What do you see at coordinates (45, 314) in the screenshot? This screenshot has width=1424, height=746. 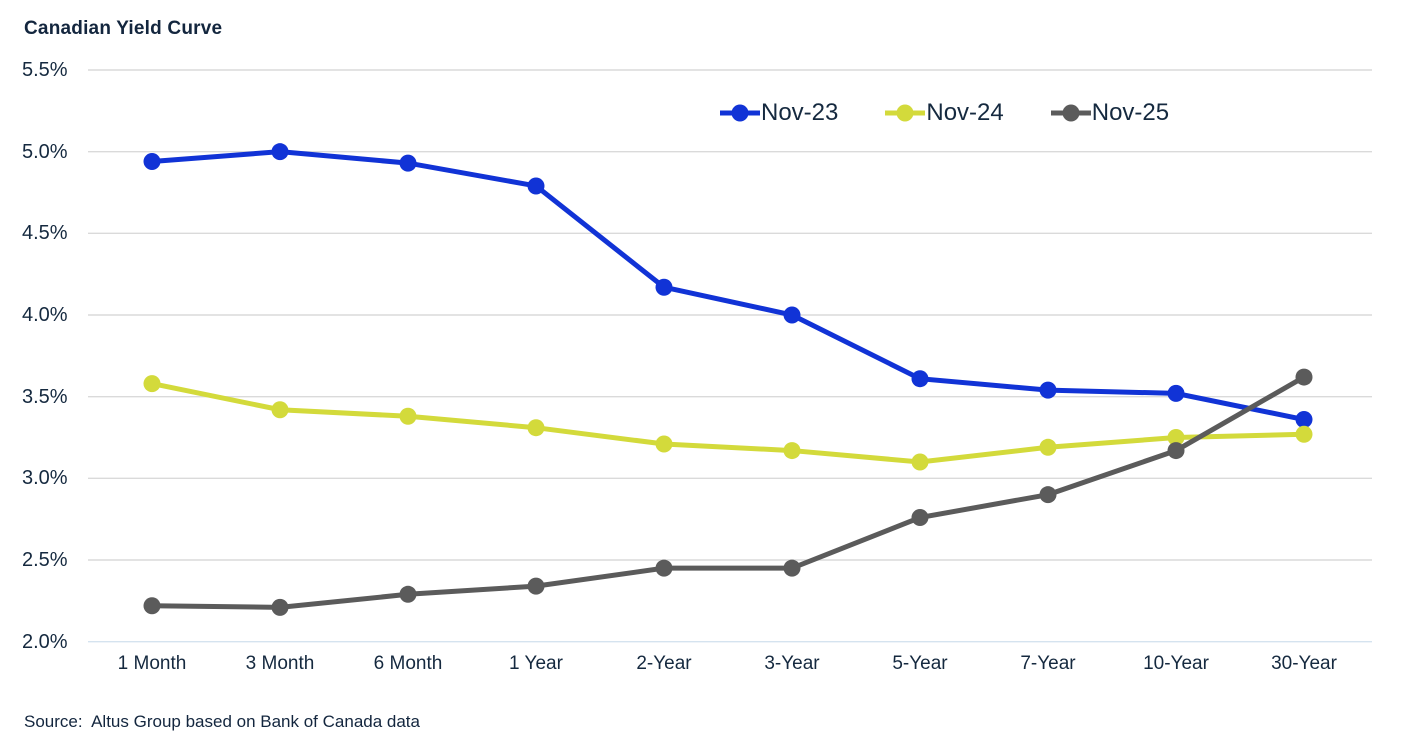 I see `y-axis-tick: 4.0%` at bounding box center [45, 314].